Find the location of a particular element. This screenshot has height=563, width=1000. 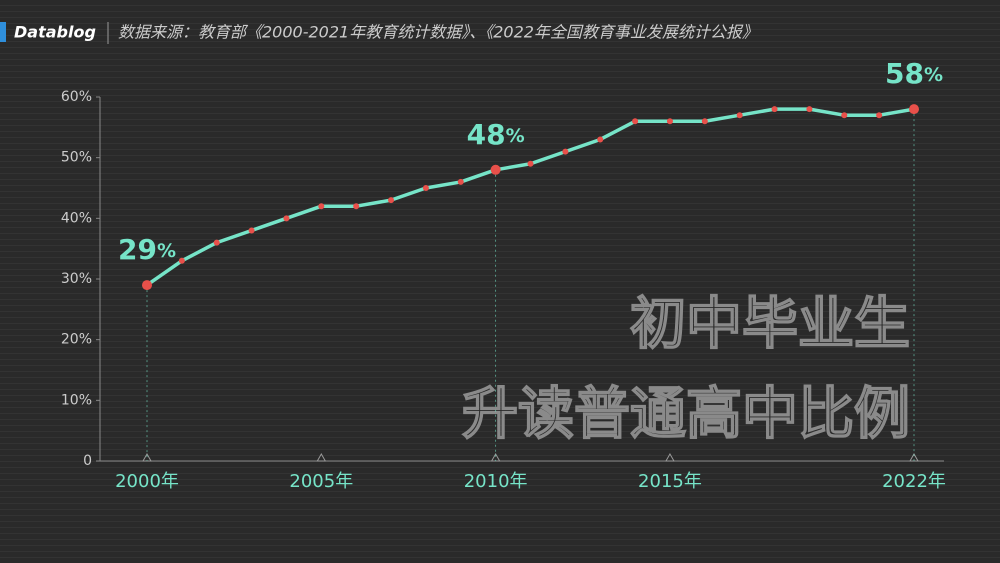

chart-title: 升读普通高中比例 is located at coordinates (686, 414).